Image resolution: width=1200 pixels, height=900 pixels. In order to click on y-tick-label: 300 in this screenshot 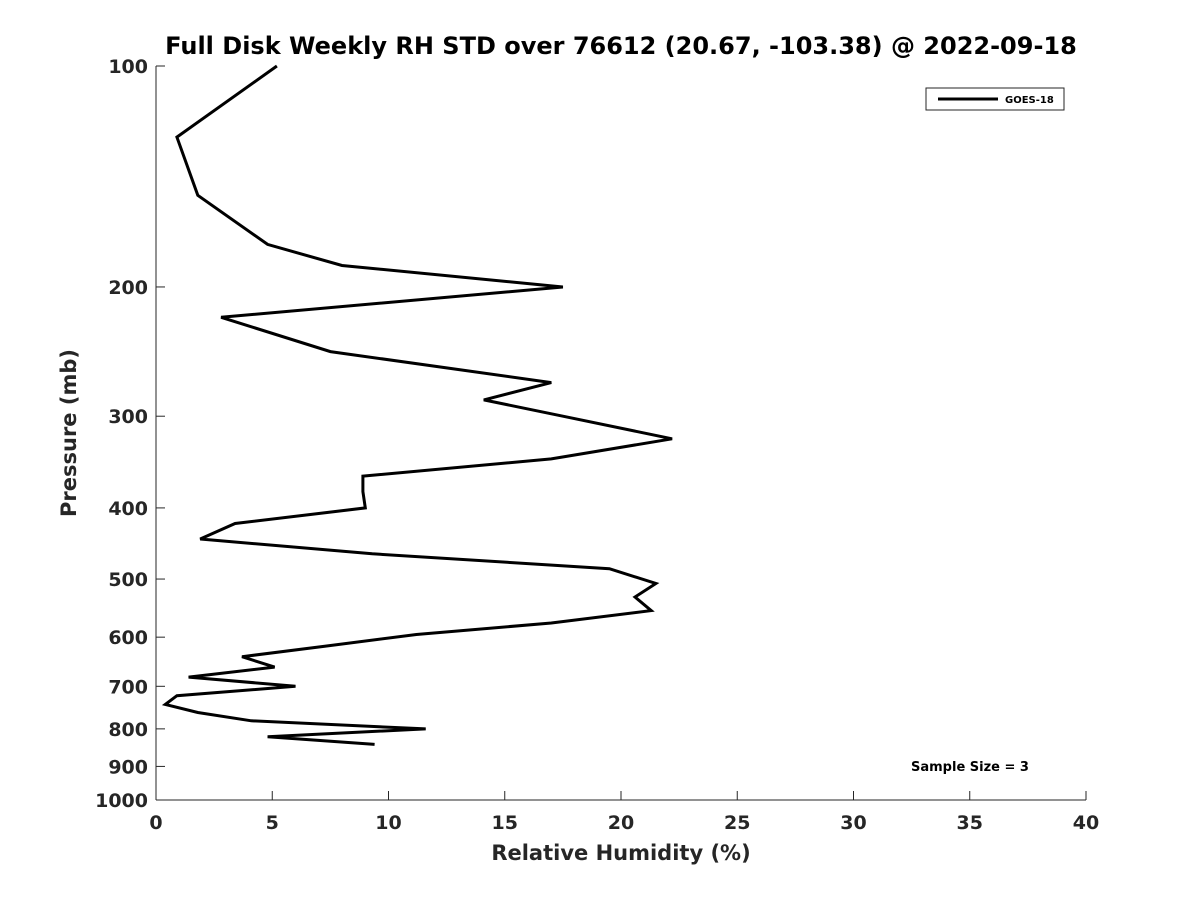, I will do `click(128, 417)`.